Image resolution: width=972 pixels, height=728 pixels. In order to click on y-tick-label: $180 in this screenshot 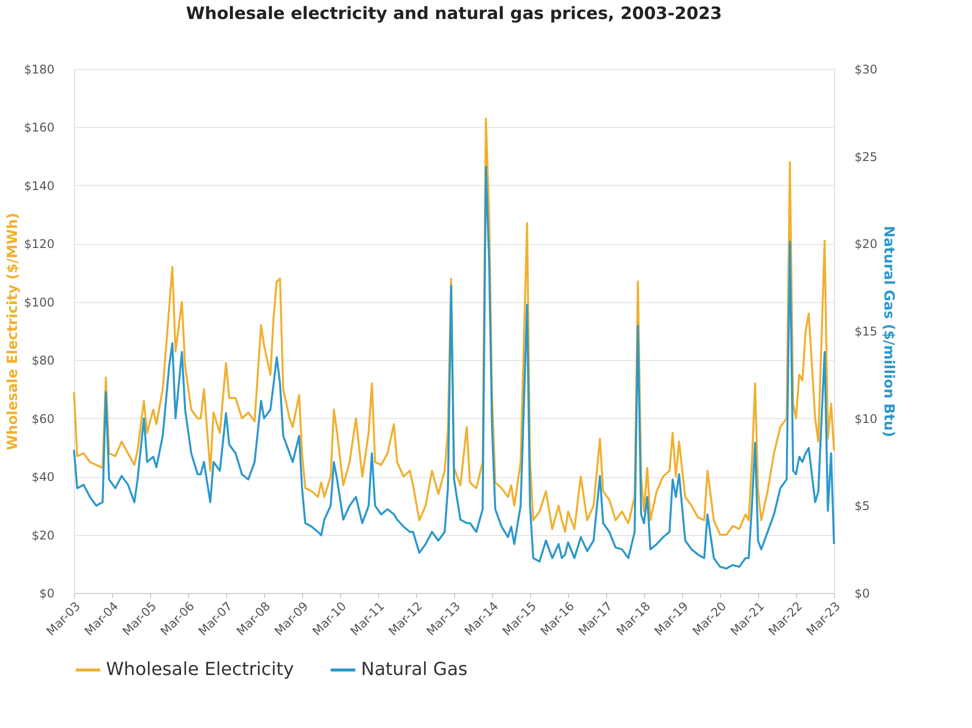, I will do `click(39, 69)`.